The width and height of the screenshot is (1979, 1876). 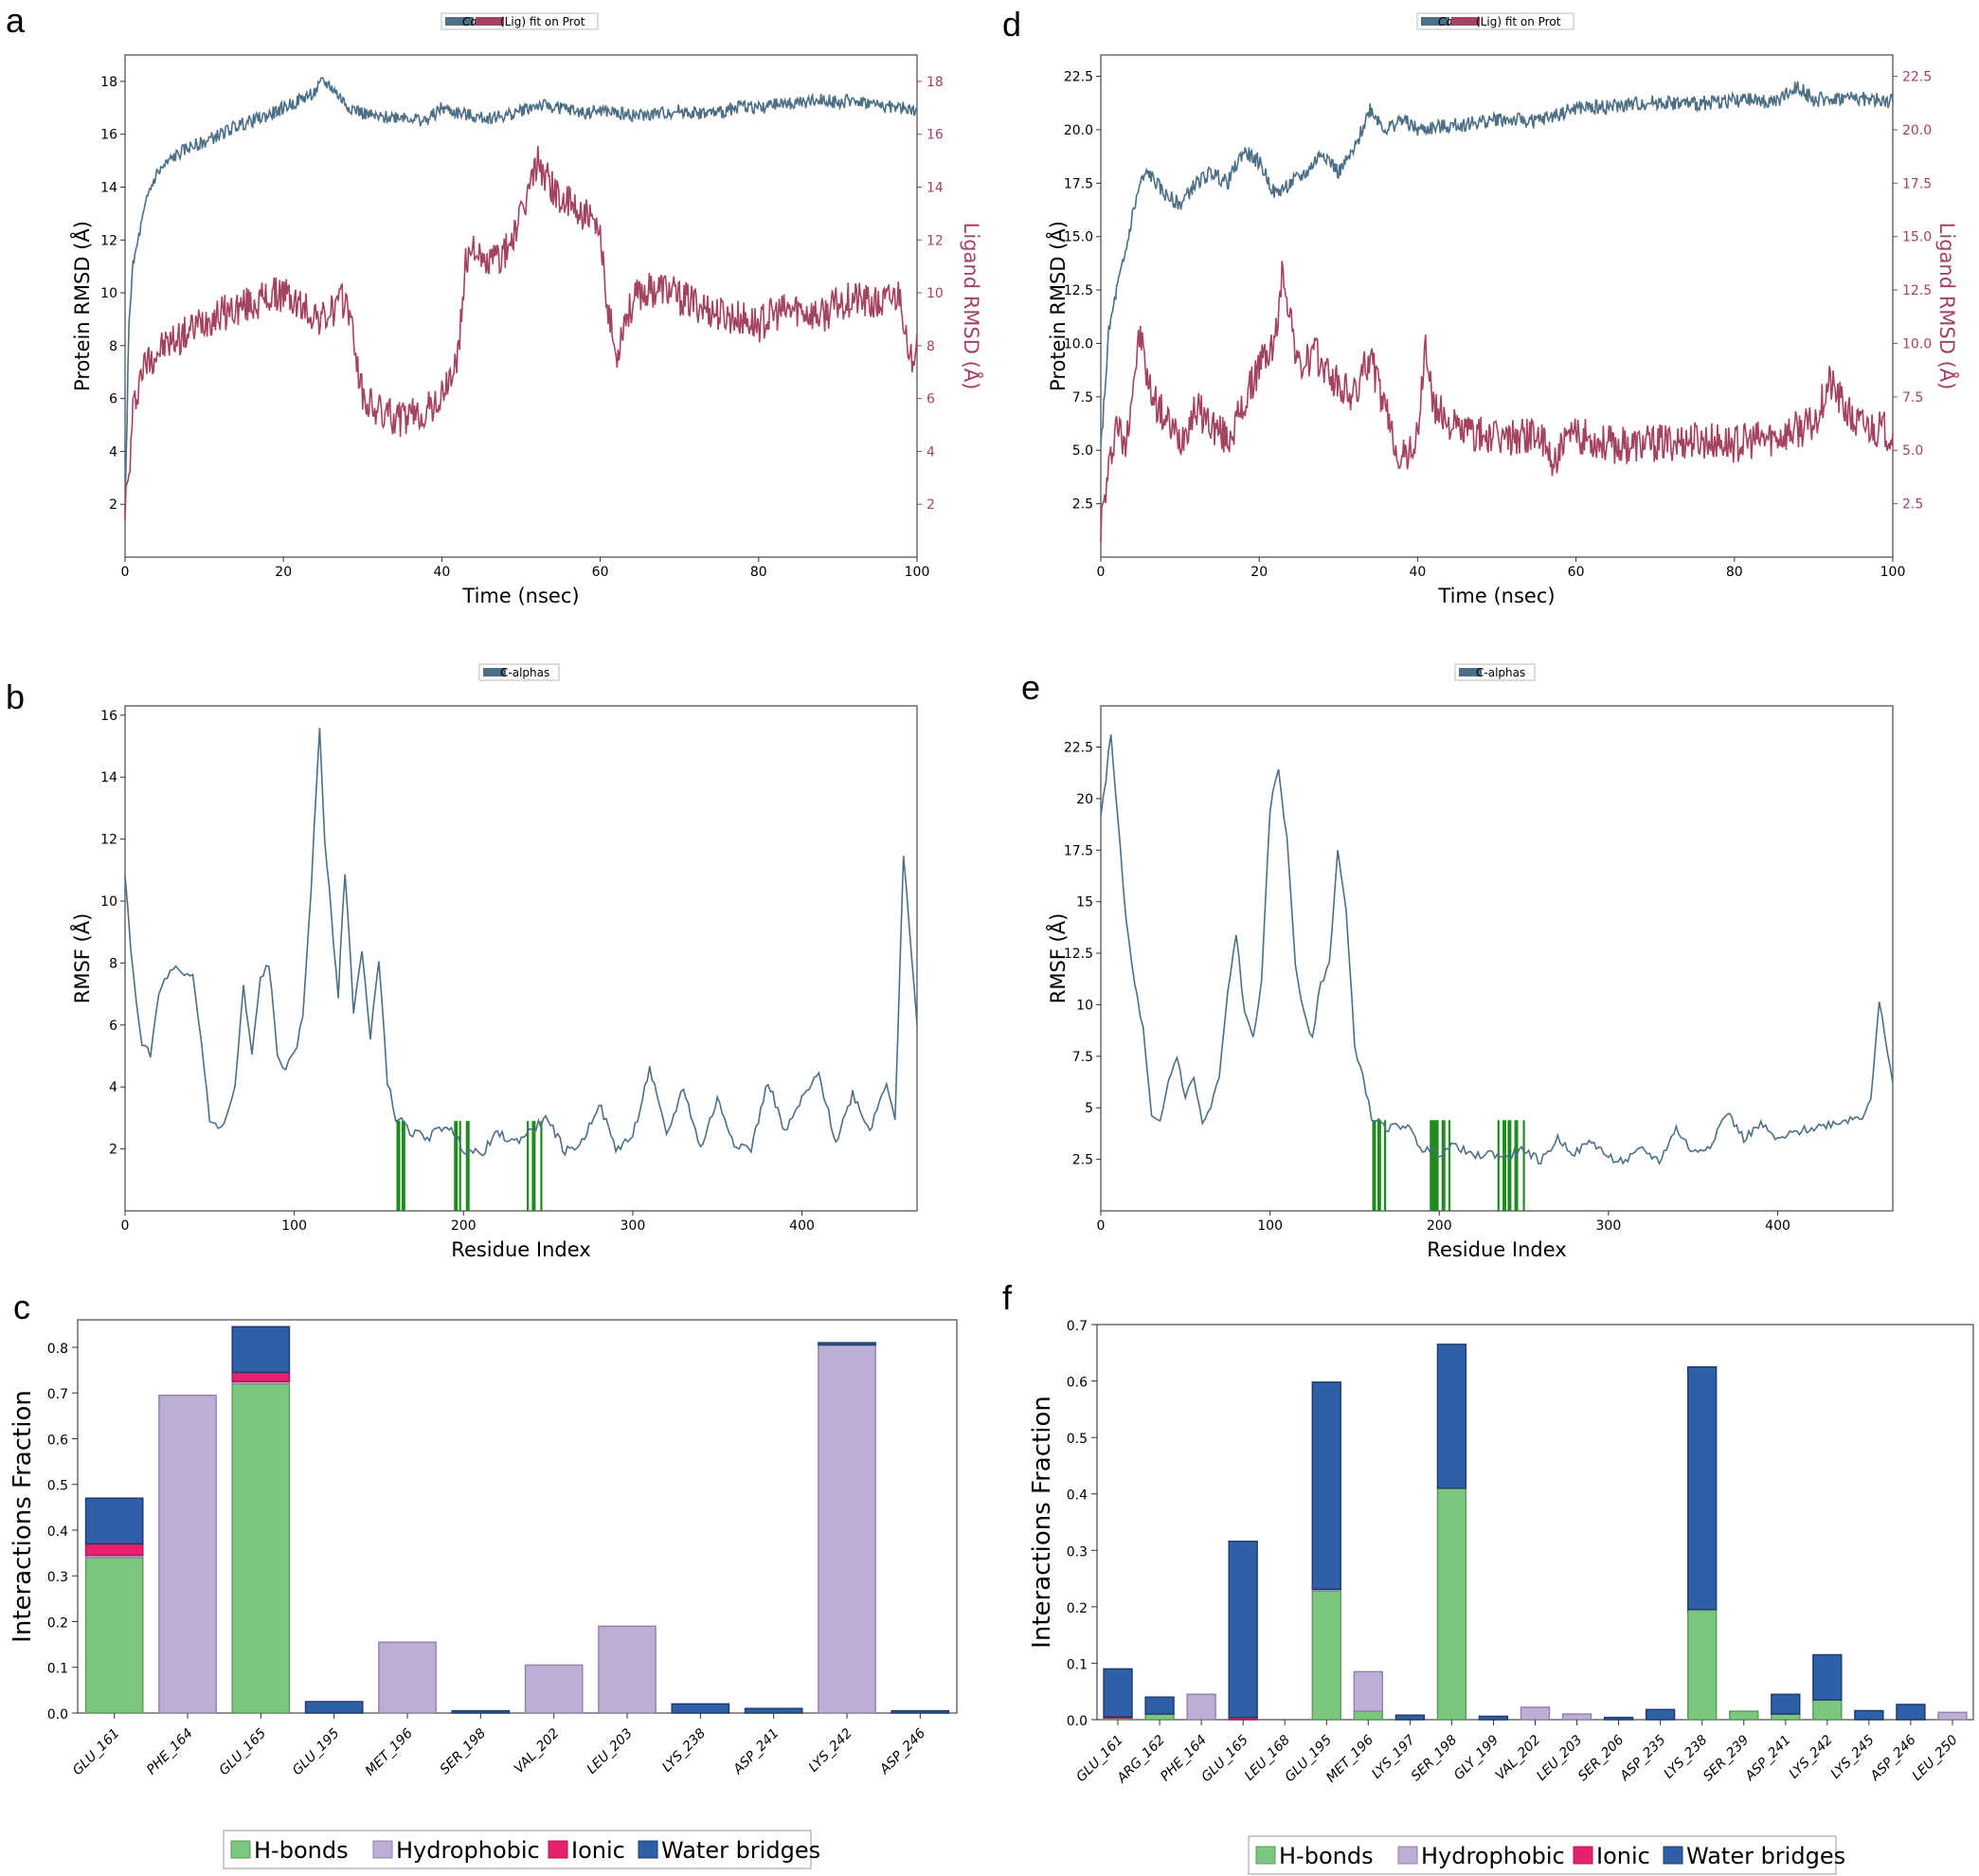 I want to click on legend-swatch-water, so click(x=648, y=1849).